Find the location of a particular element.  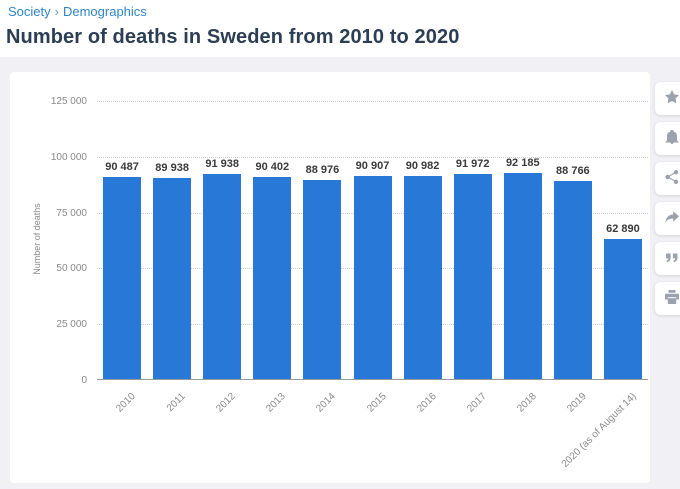

bar-value-label: 91 972 is located at coordinates (472, 163).